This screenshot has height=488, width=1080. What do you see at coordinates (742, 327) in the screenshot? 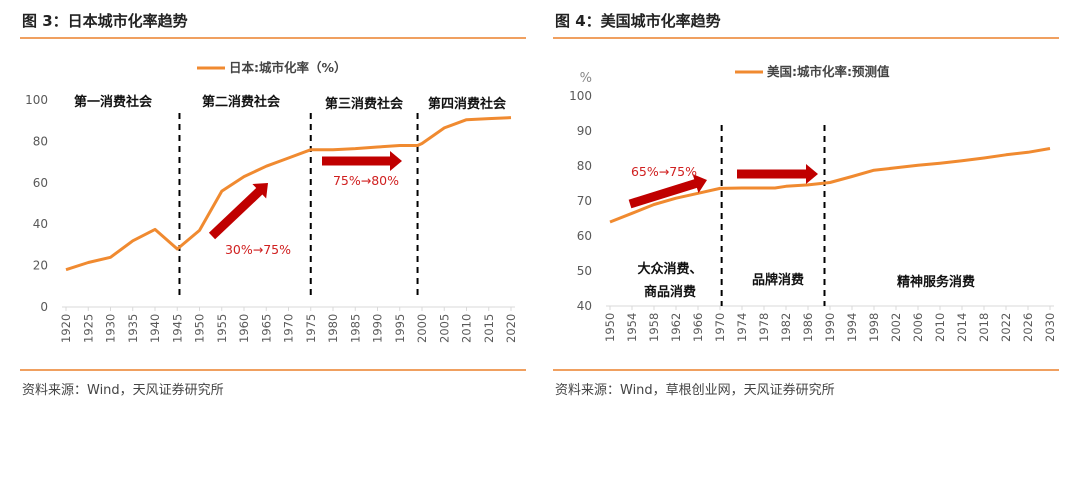
I see `x-tick-label: 1974` at bounding box center [742, 327].